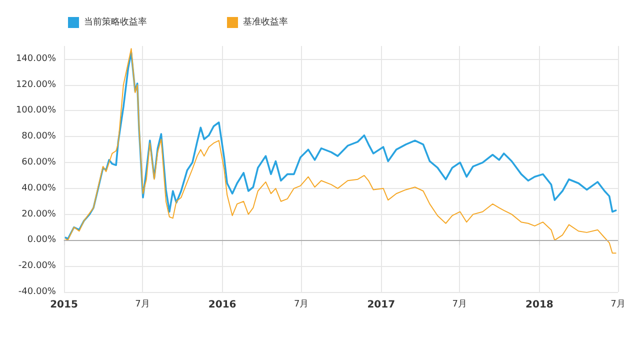 The image size is (640, 347). What do you see at coordinates (39, 137) in the screenshot?
I see `y-tick-label: 80.00%` at bounding box center [39, 137].